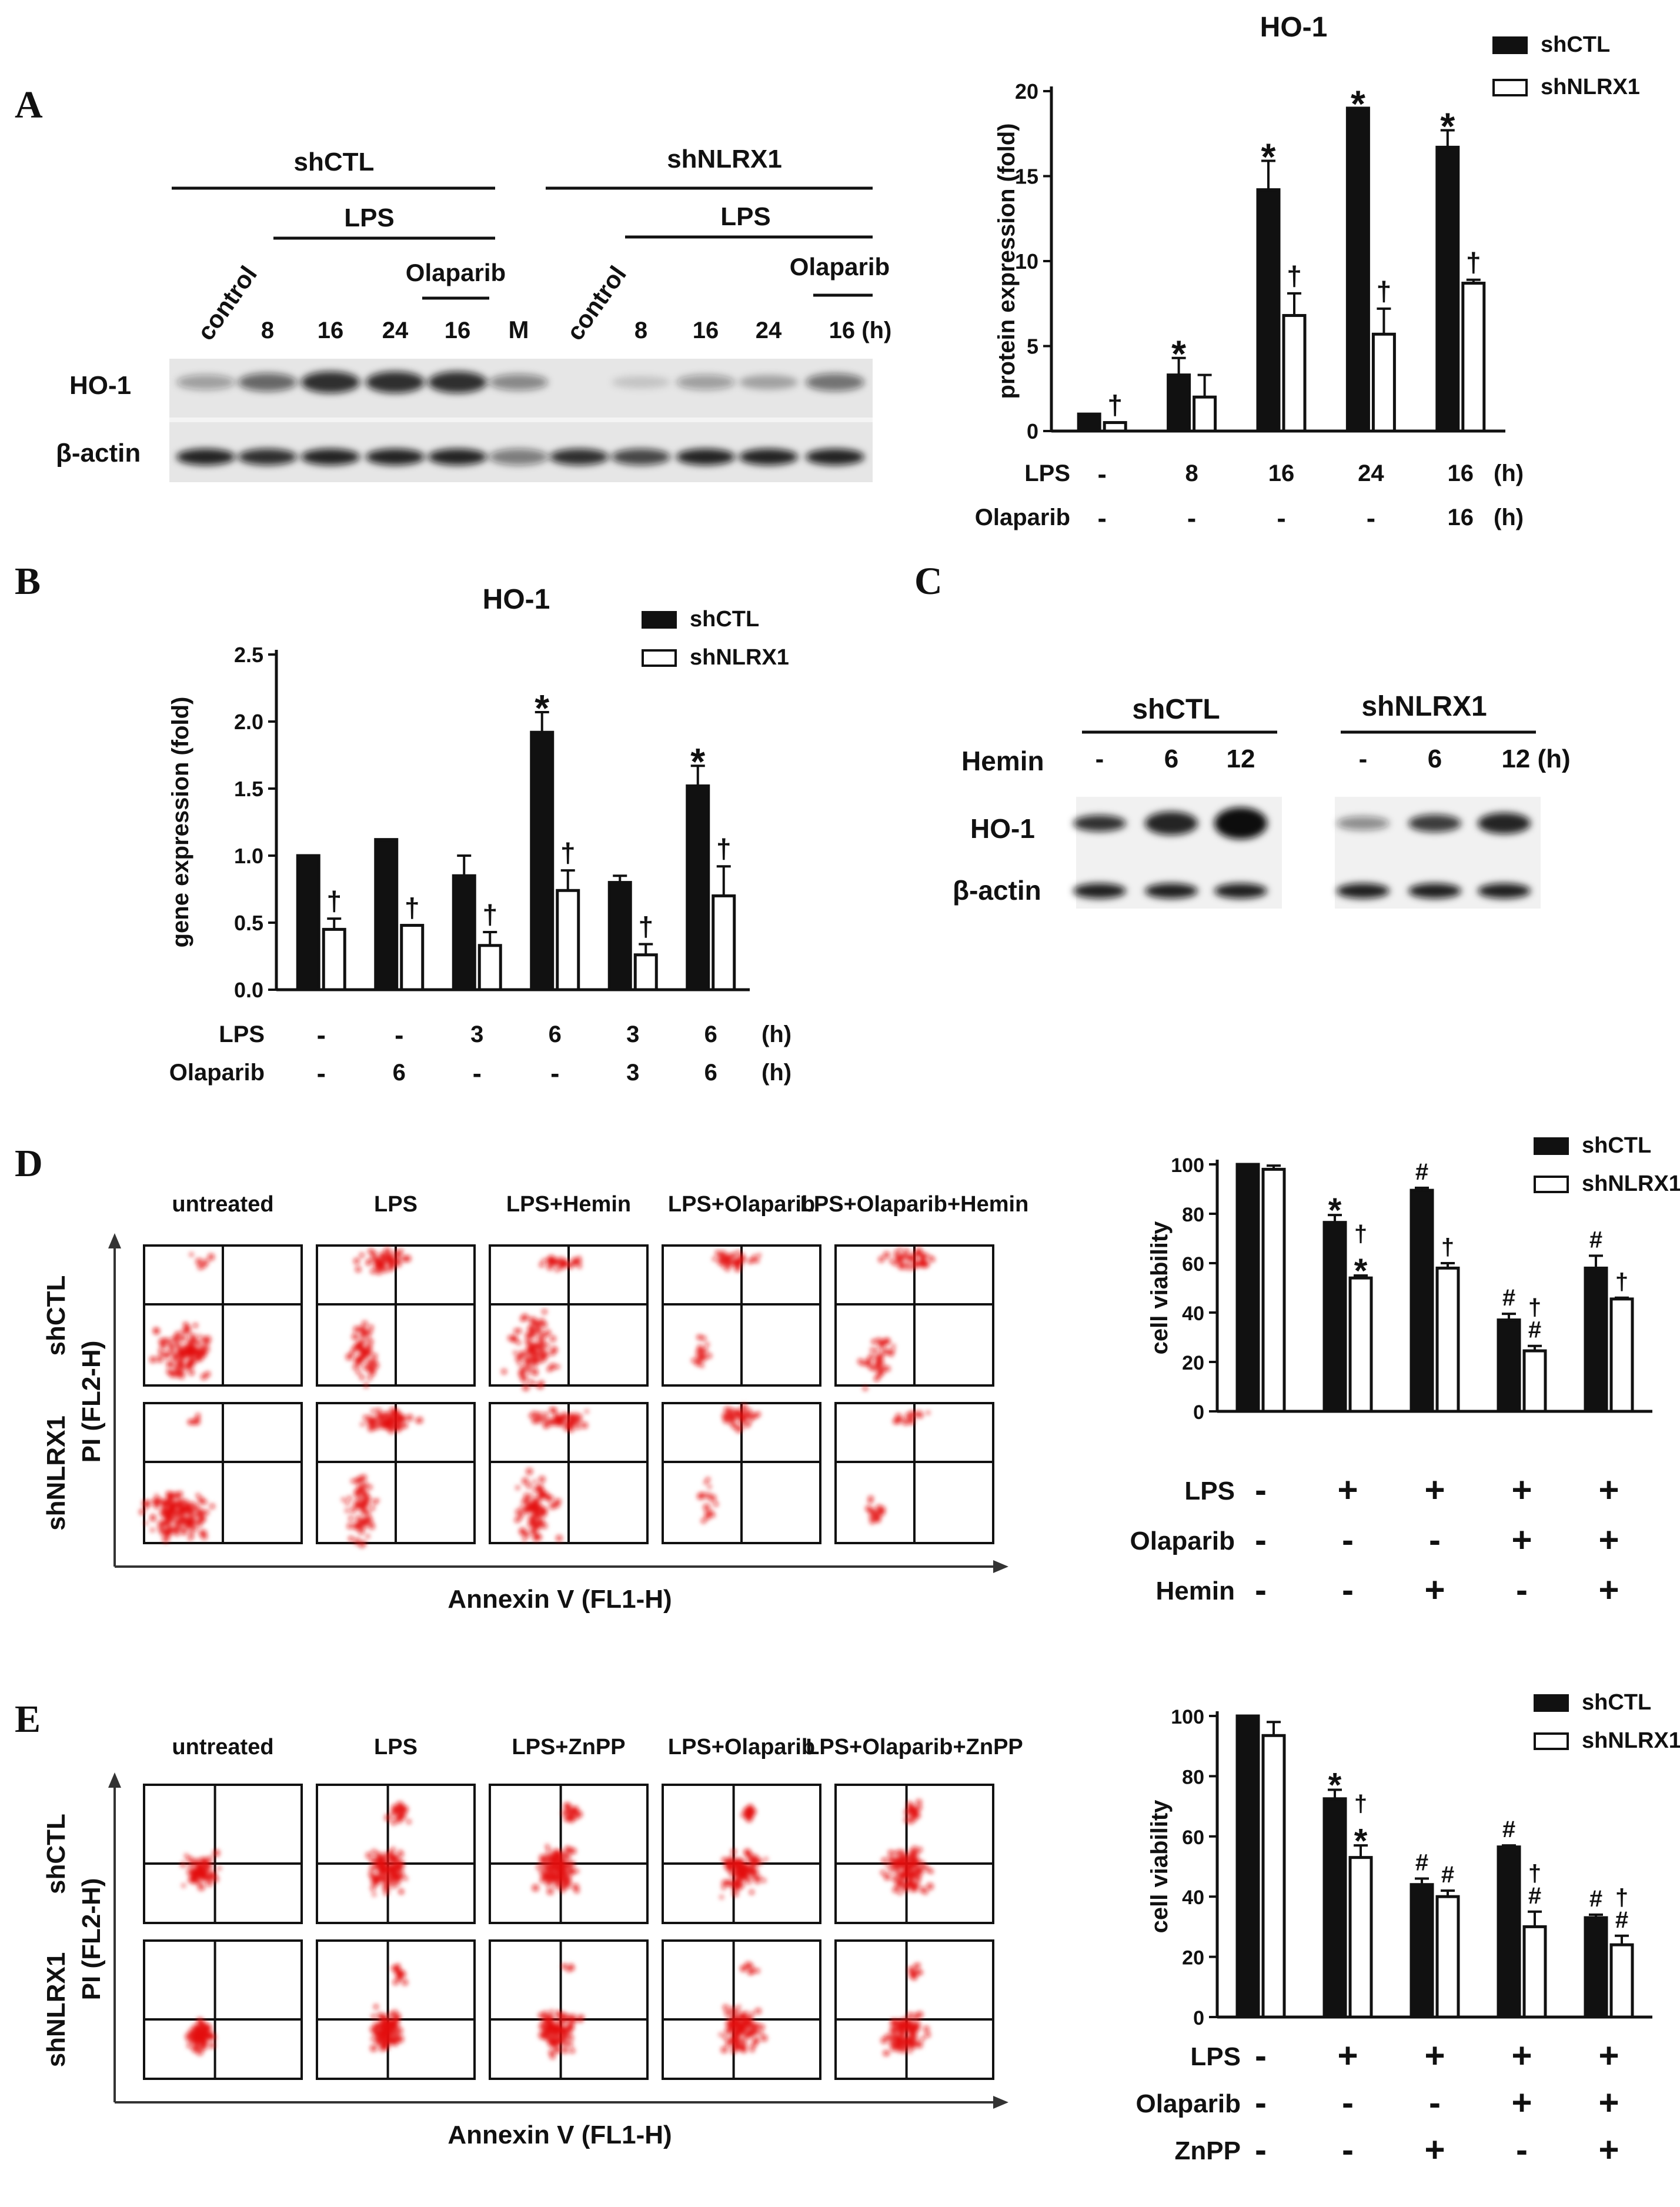 The image size is (1680, 2207). I want to click on chart-d-treatment-2-value-2: +, so click(1434, 1590).